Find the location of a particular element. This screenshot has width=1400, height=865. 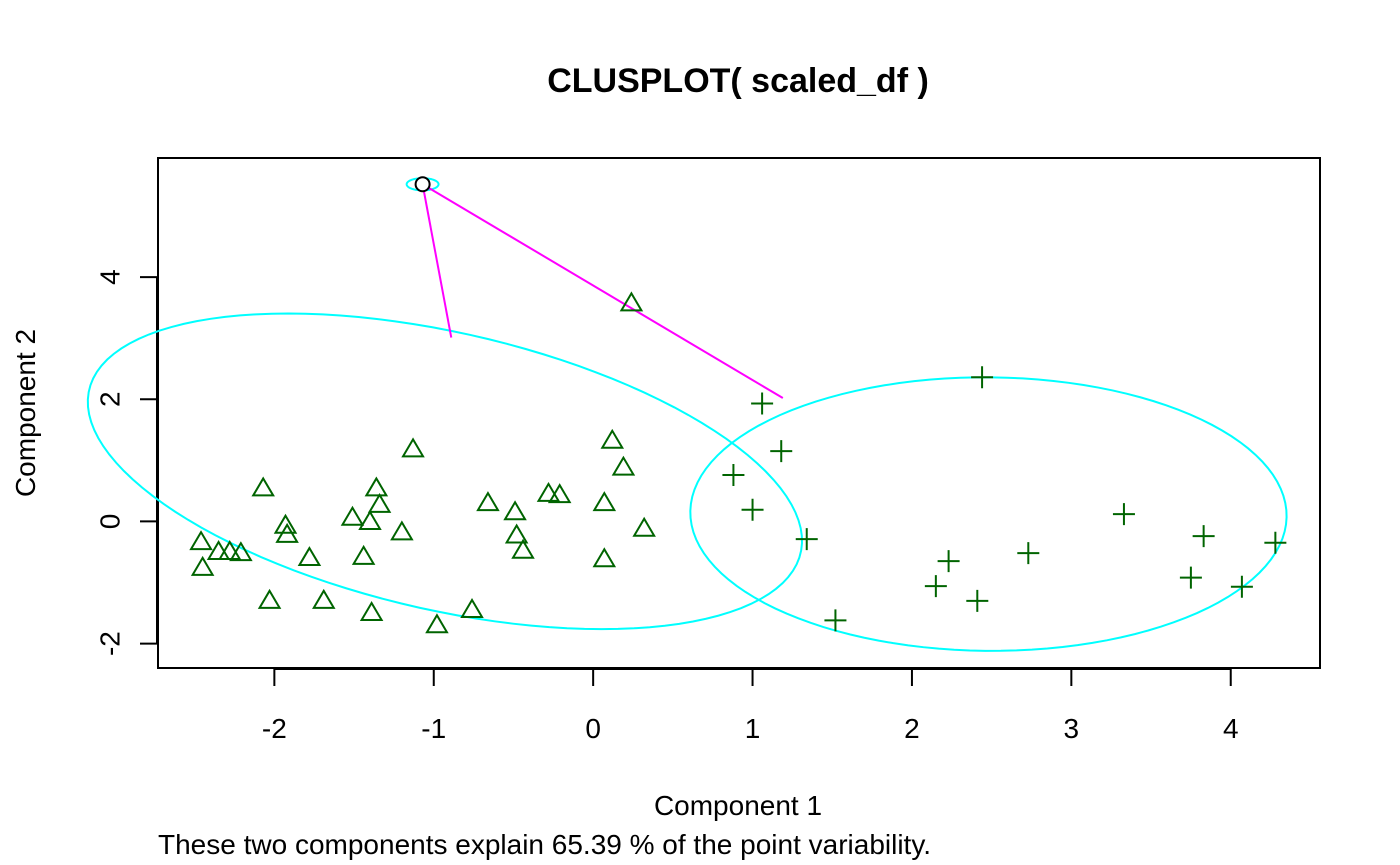

cluster-ellipse is located at coordinates (988, 514).